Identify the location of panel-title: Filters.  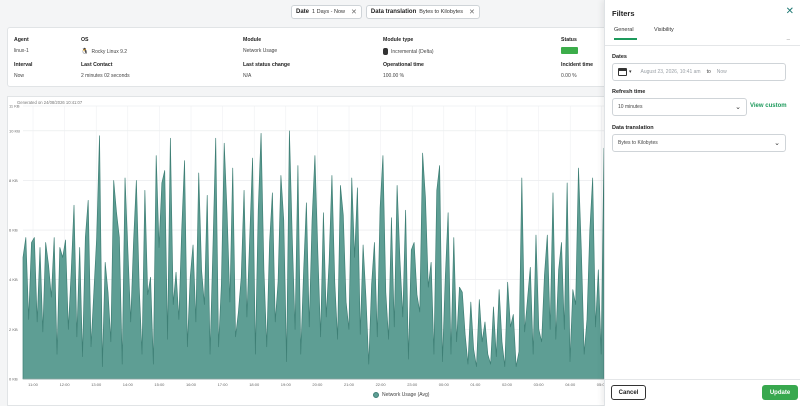
(623, 13).